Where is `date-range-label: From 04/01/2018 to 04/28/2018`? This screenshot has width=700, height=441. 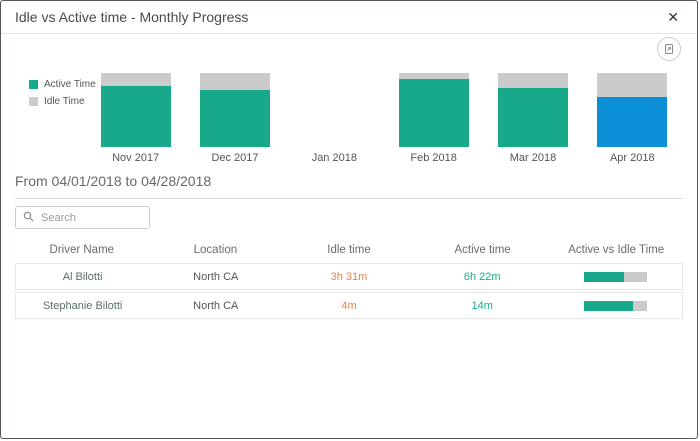 date-range-label: From 04/01/2018 to 04/28/2018 is located at coordinates (113, 181).